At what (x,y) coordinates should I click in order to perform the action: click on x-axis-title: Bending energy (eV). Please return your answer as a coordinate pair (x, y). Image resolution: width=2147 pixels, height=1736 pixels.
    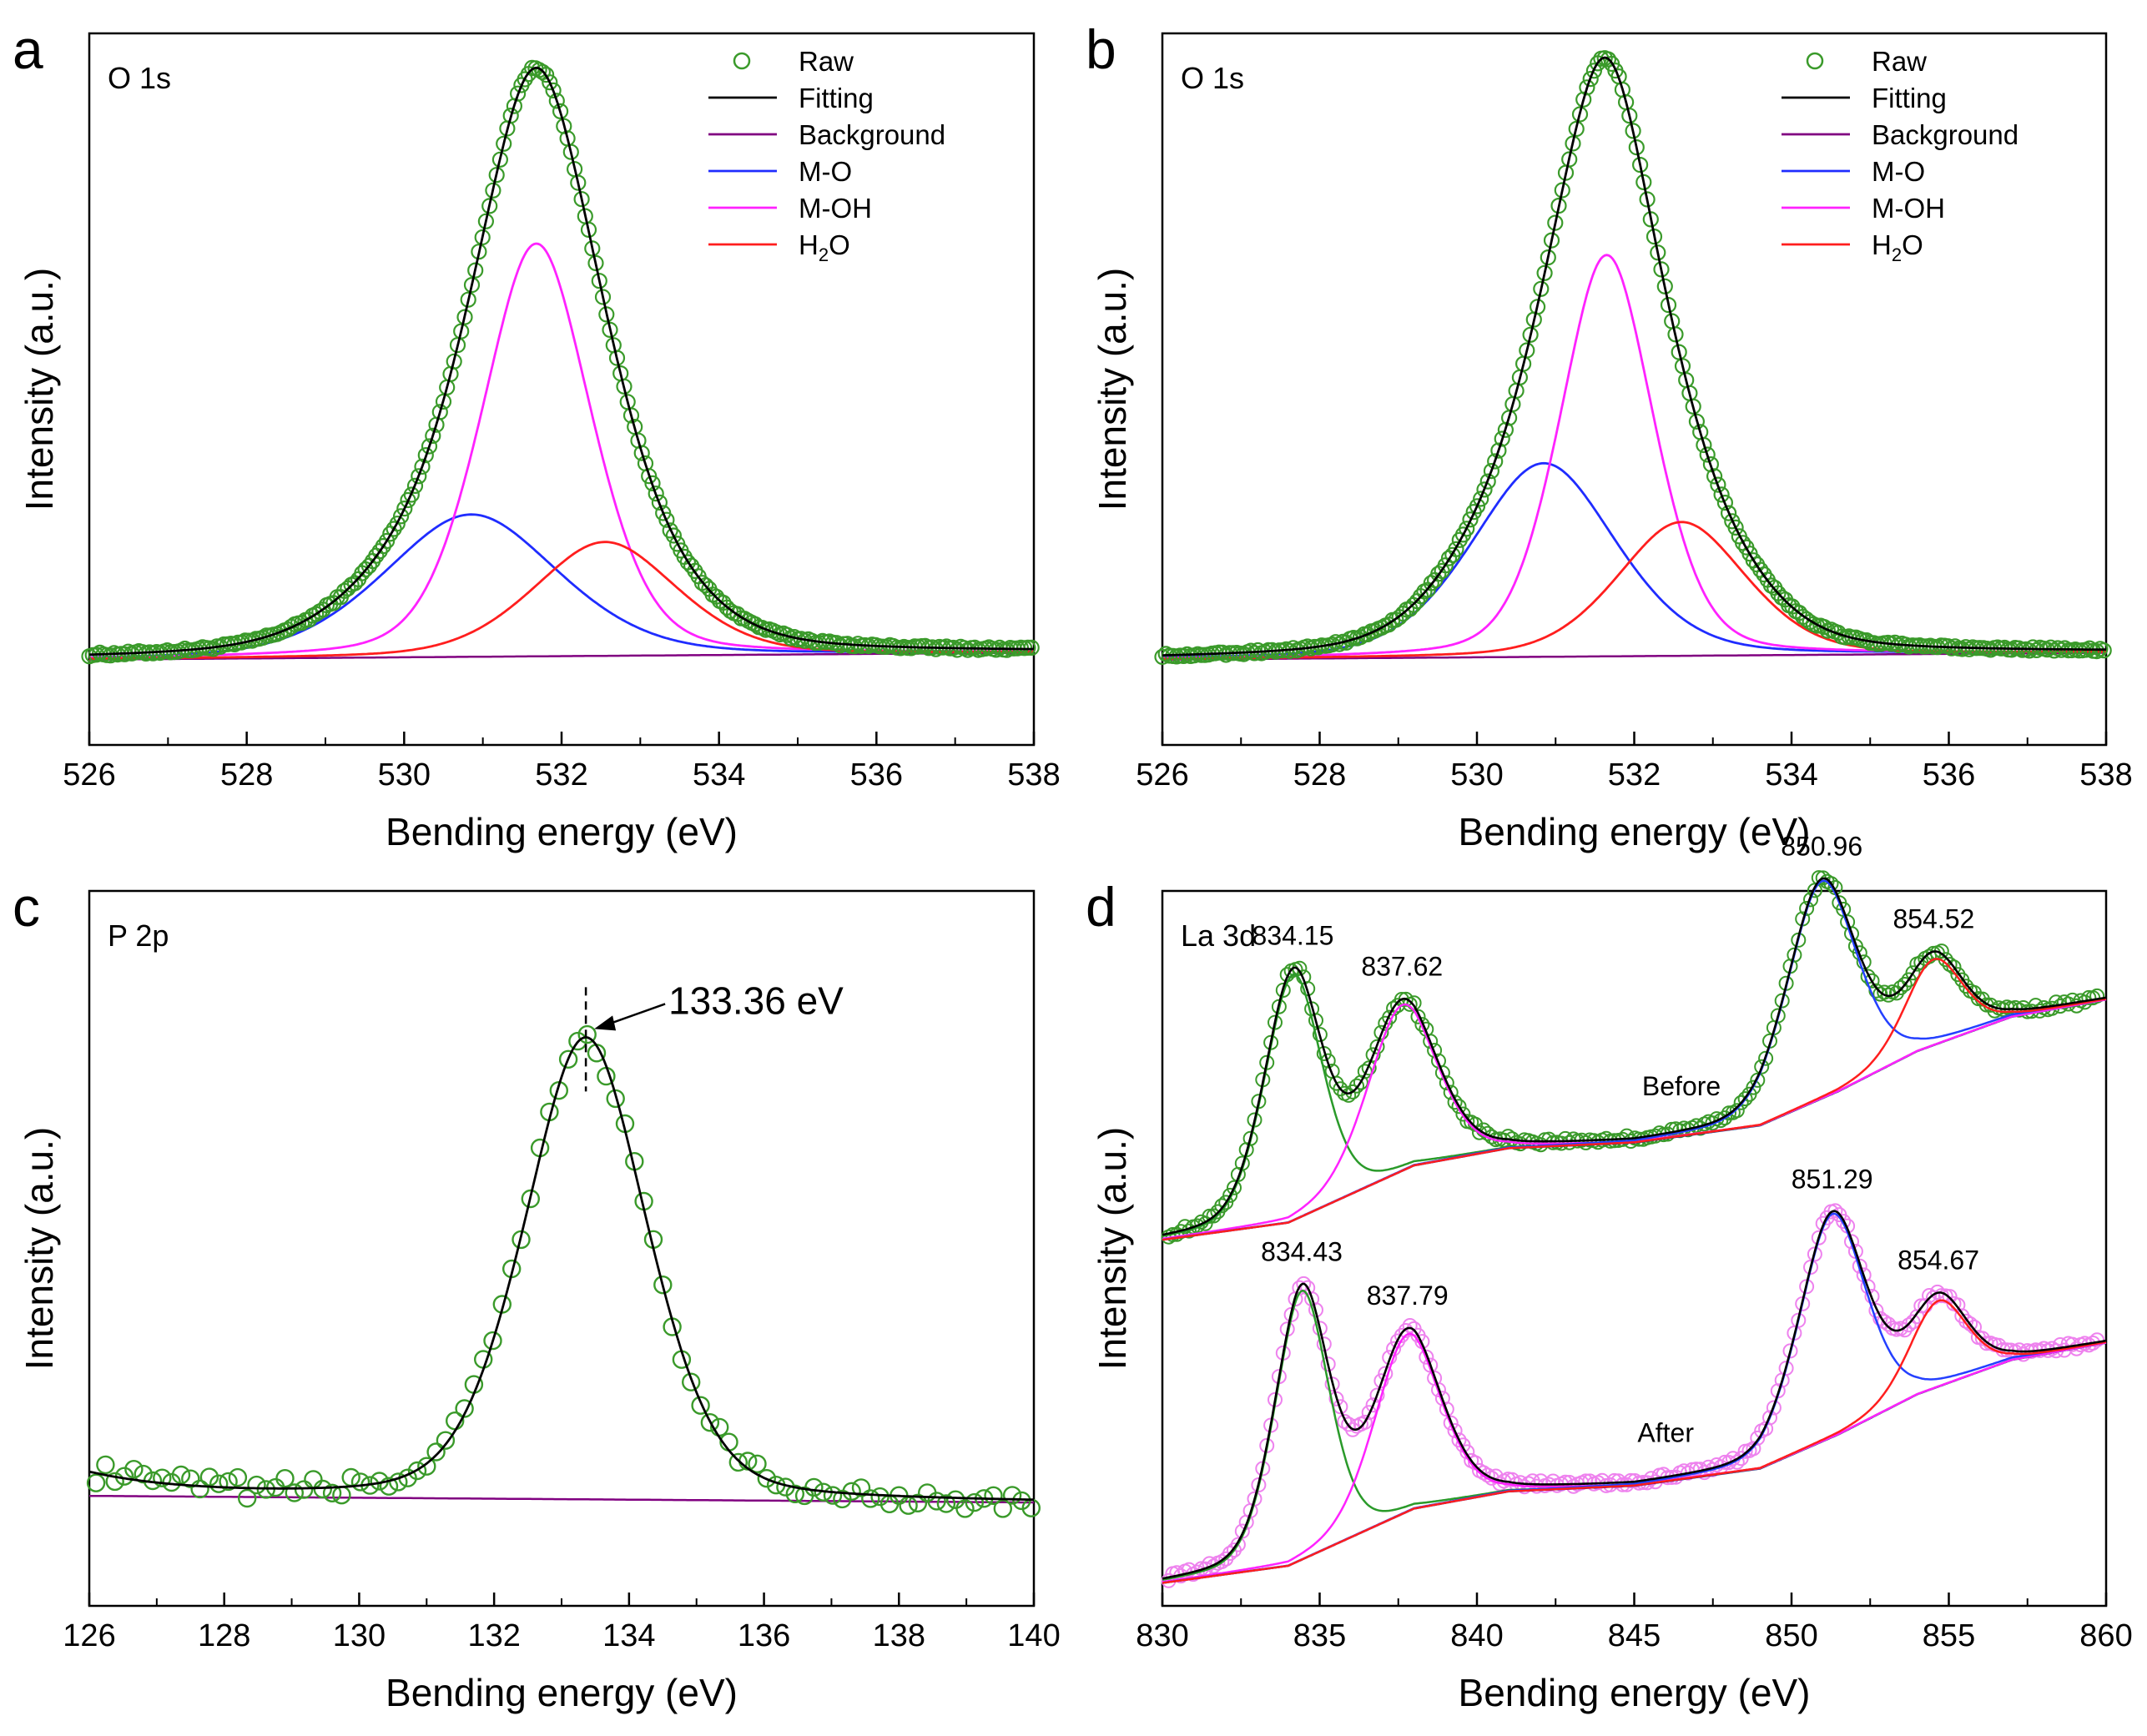
    Looking at the image, I should click on (1635, 831).